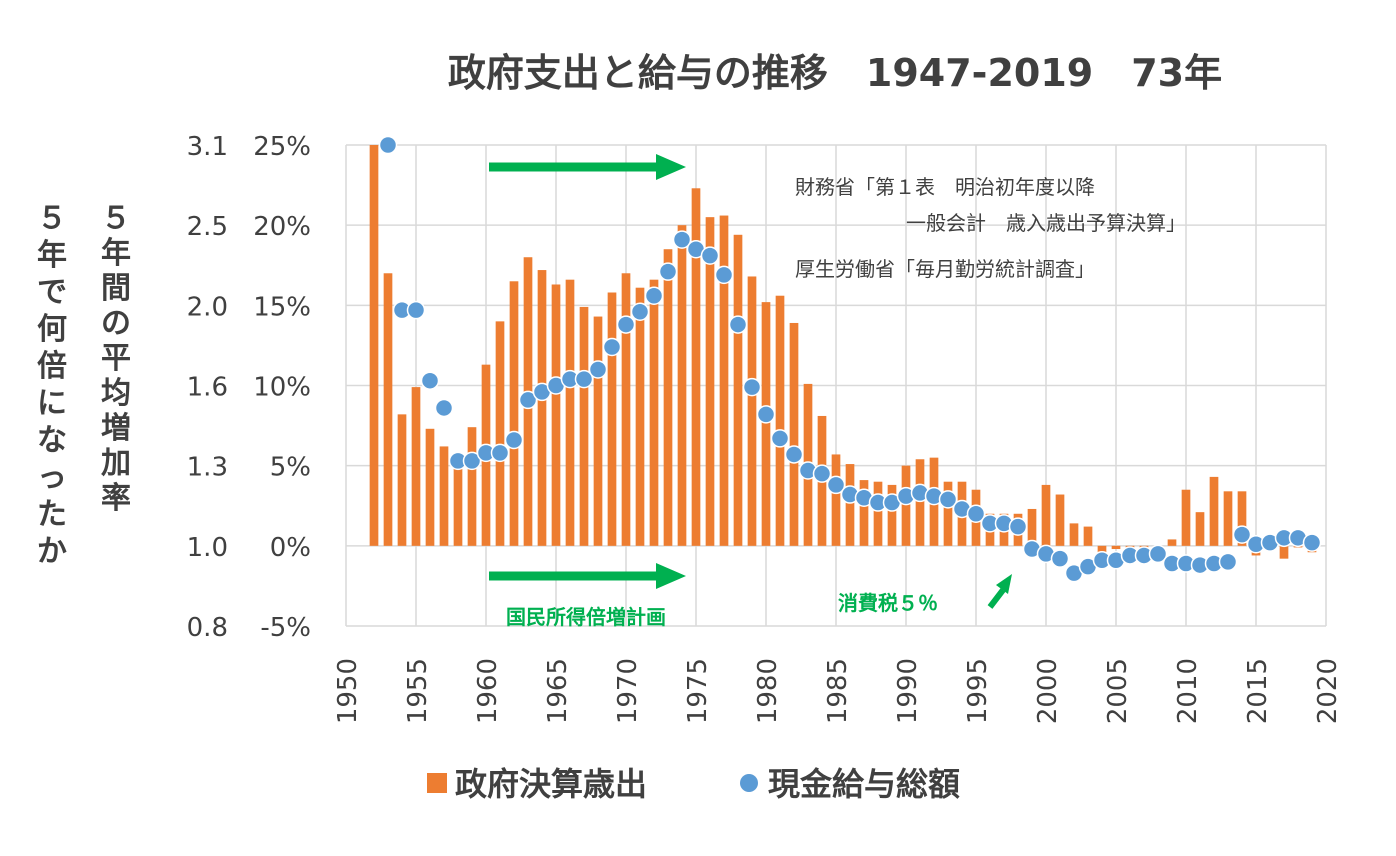 This screenshot has height=856, width=1396. Describe the element at coordinates (1118, 691) in the screenshot. I see `x-tick-label: 2005` at that location.